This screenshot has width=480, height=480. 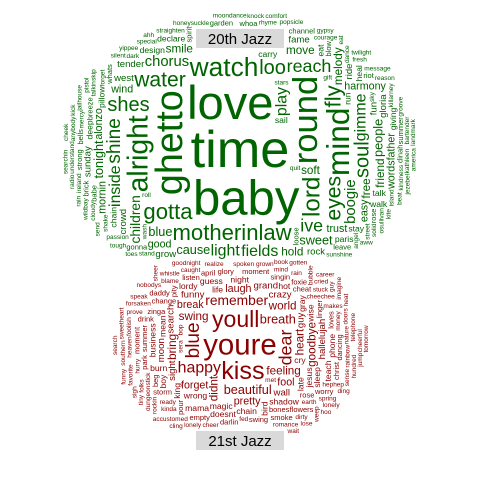 I want to click on word-20th-rose: rose, so click(x=373, y=216).